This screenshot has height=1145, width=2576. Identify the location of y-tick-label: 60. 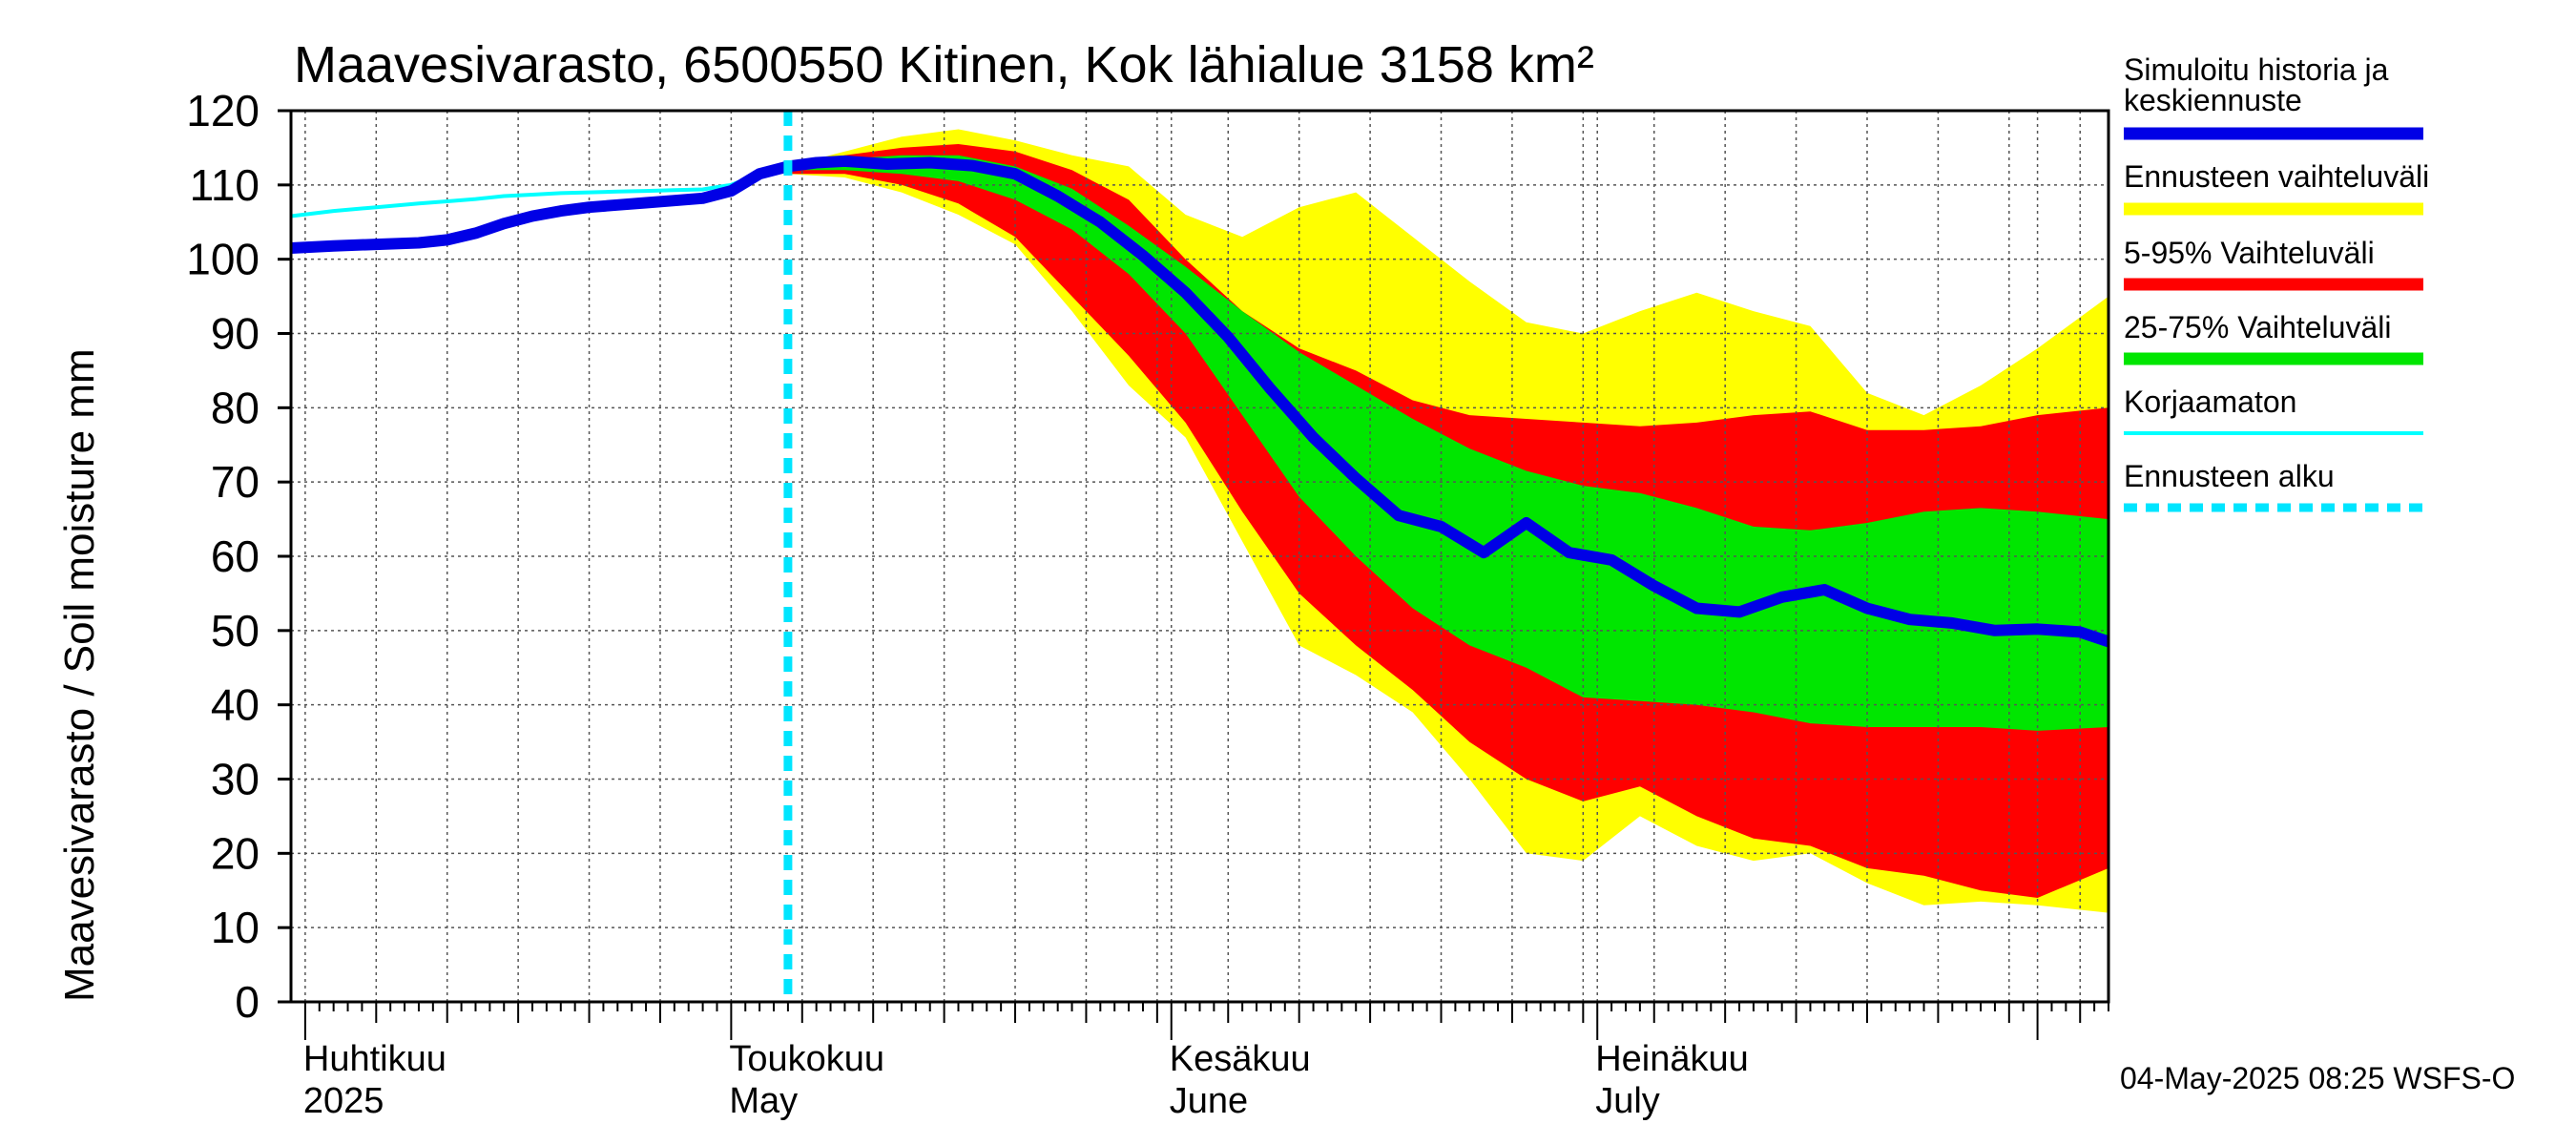
(235, 556).